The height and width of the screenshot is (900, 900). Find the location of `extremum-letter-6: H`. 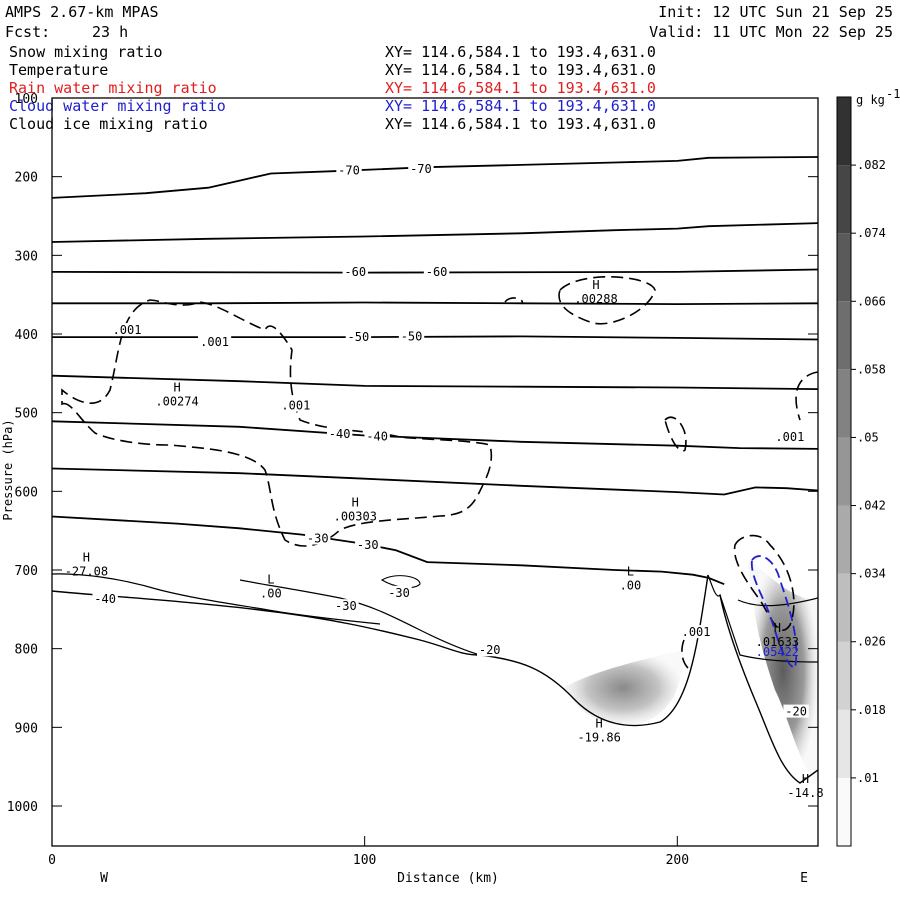

extremum-letter-6: H is located at coordinates (599, 723).